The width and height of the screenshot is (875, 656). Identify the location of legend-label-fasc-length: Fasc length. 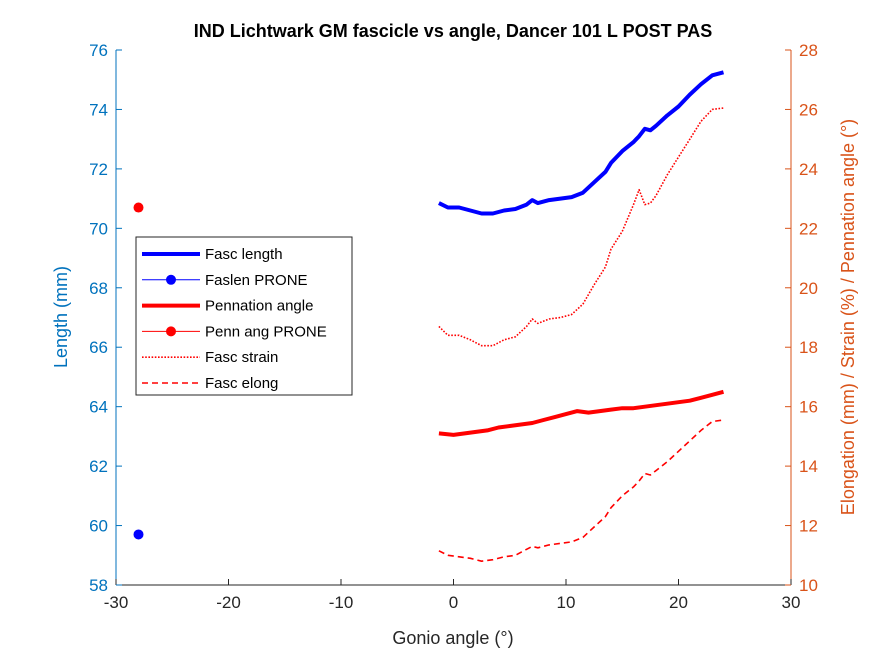
(244, 254).